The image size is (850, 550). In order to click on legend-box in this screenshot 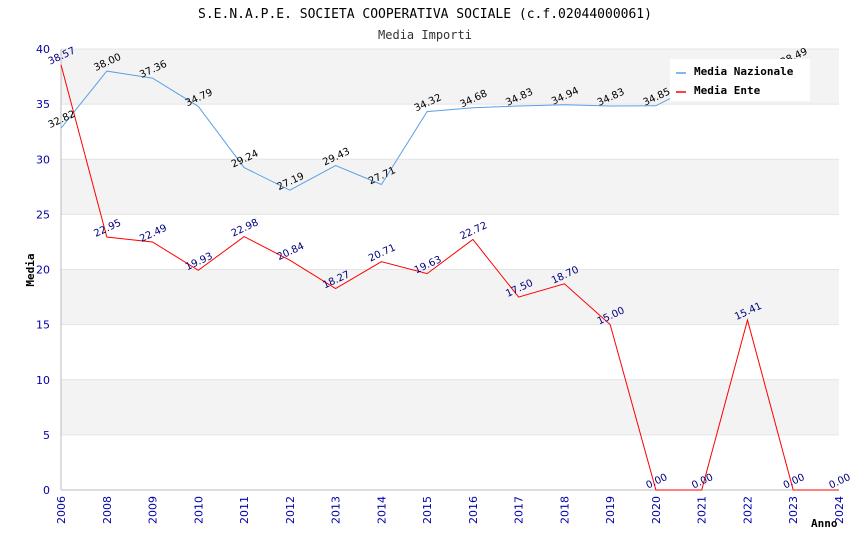, I will do `click(740, 80)`.